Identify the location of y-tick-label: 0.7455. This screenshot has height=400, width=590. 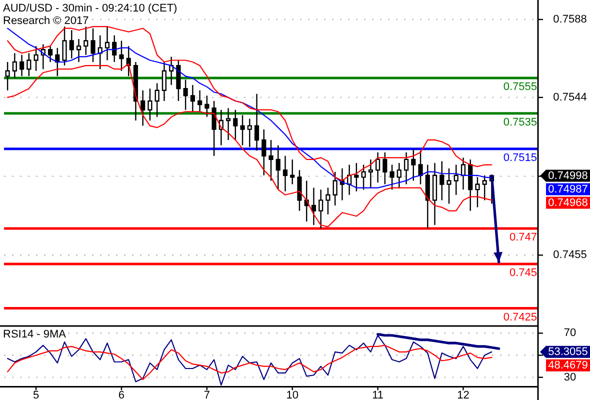
(570, 255).